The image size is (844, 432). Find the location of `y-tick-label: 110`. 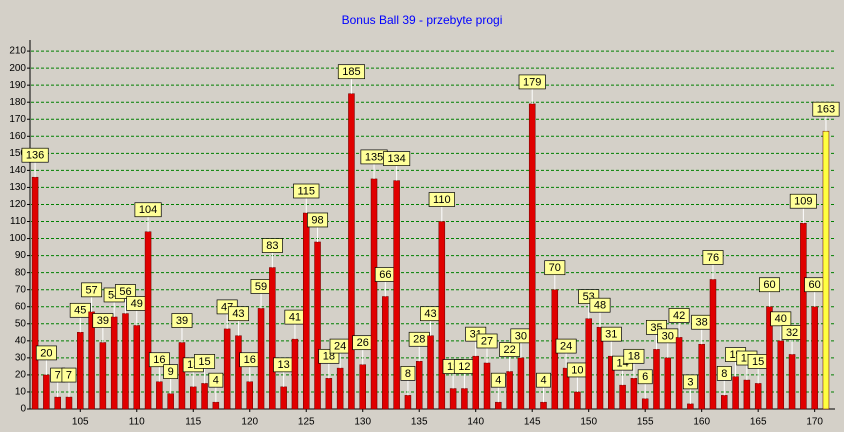

y-tick-label: 110 is located at coordinates (18, 221).